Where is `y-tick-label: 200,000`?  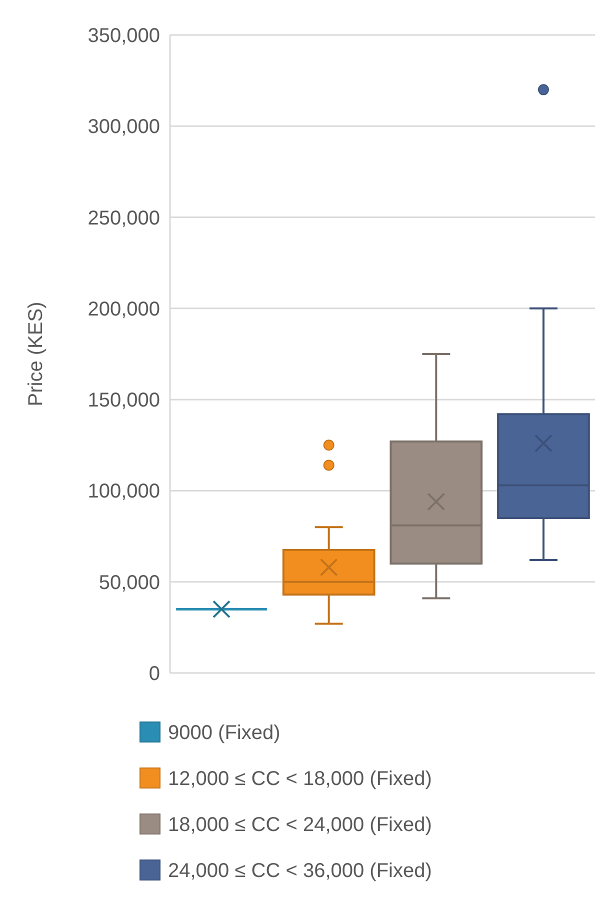 y-tick-label: 200,000 is located at coordinates (124, 309).